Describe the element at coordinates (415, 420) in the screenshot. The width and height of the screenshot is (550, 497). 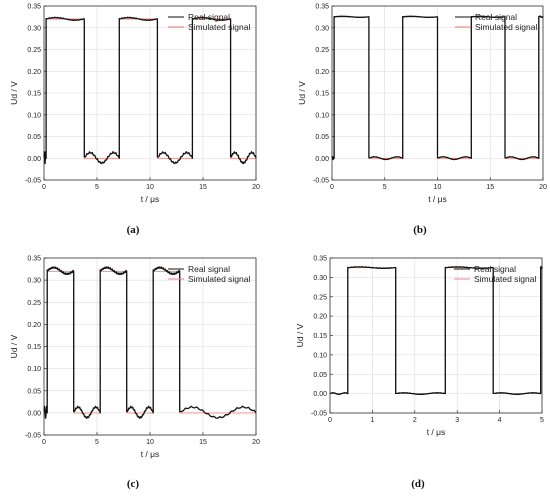
I see `x-tick-label: 2` at that location.